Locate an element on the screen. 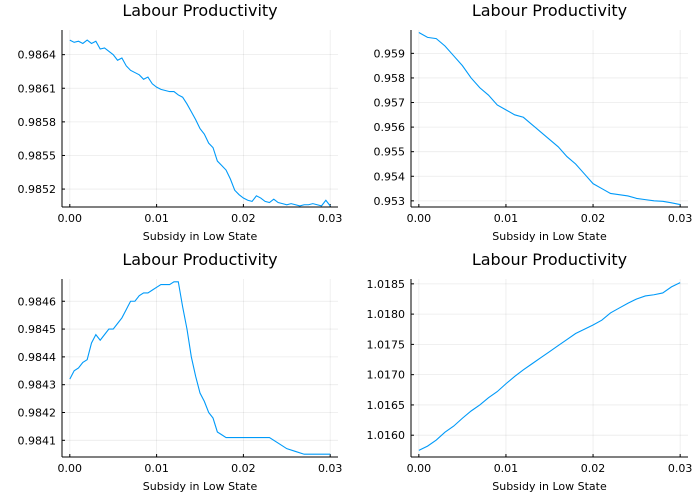  y-tick-label: 0.955 is located at coordinates (390, 152).